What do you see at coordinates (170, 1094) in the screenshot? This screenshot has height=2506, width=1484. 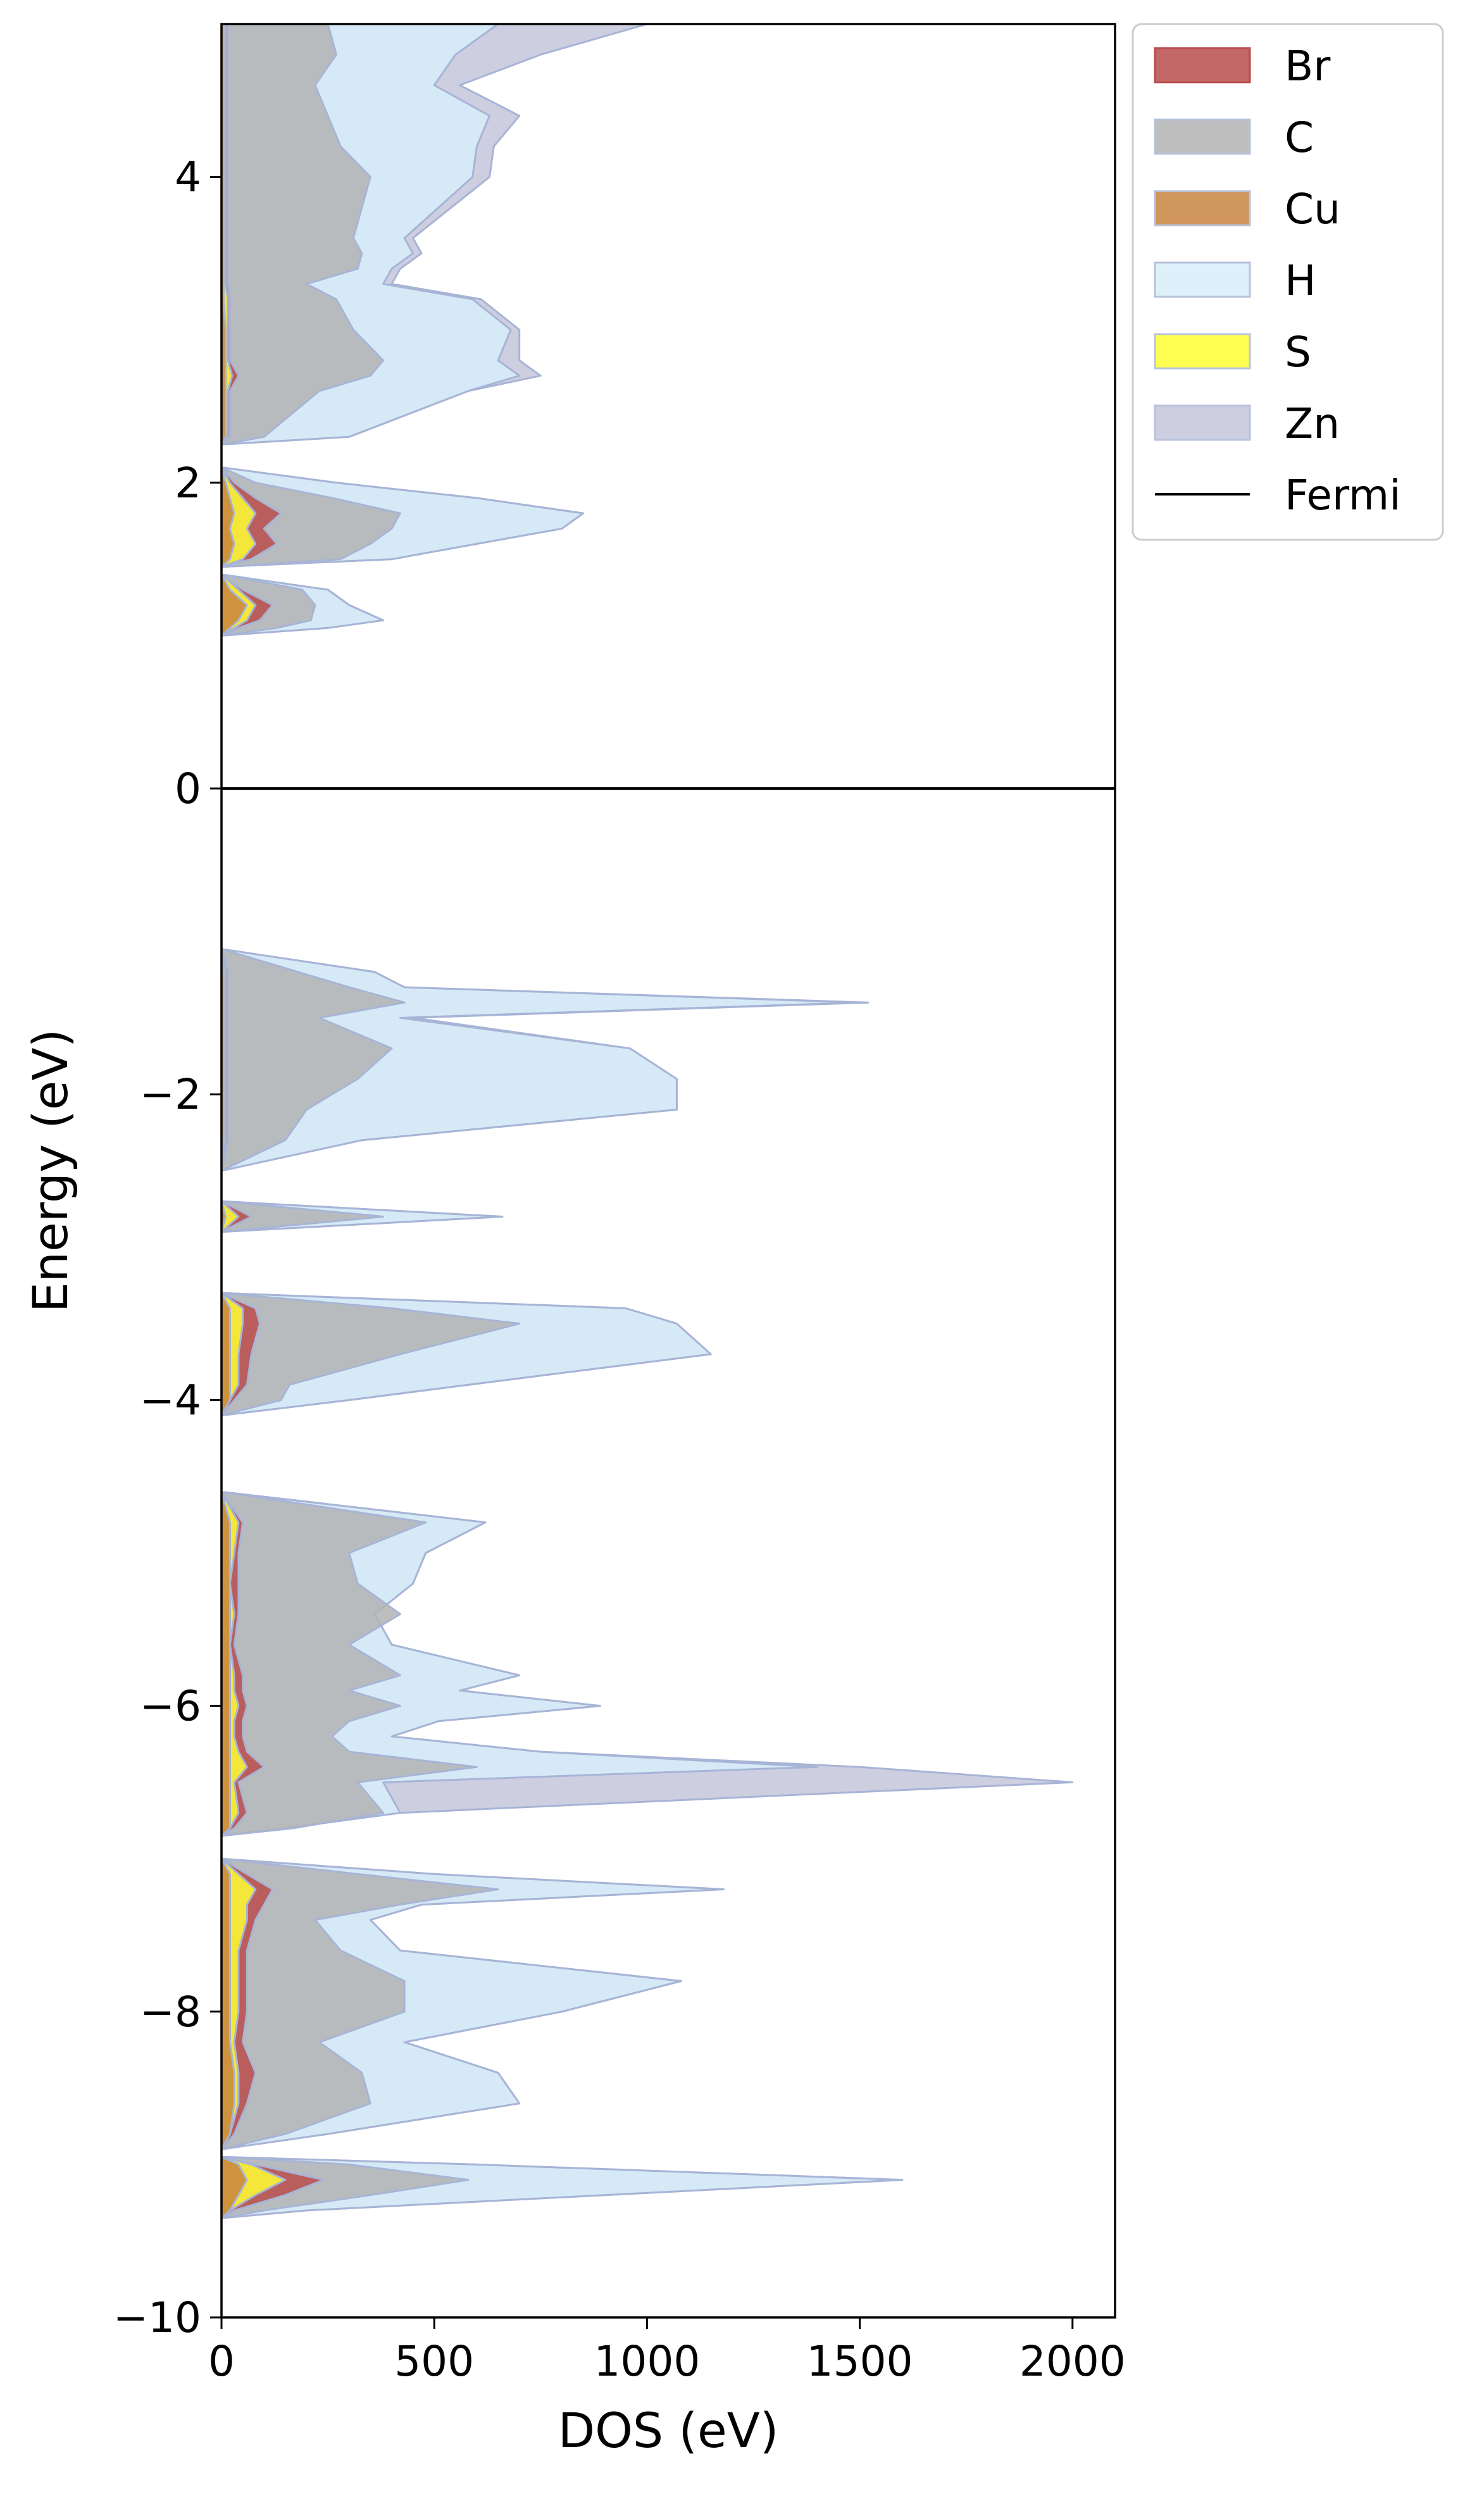 I see `y-tick-label: −2` at bounding box center [170, 1094].